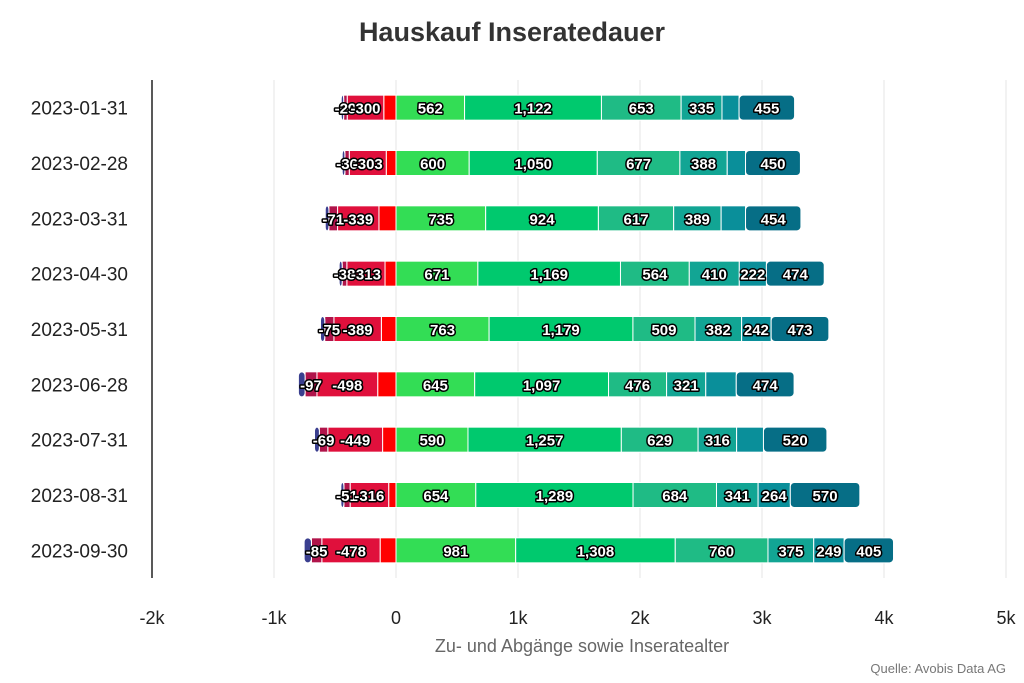 The image size is (1024, 683). What do you see at coordinates (333, 219) in the screenshot?
I see `data-label: -71` at bounding box center [333, 219].